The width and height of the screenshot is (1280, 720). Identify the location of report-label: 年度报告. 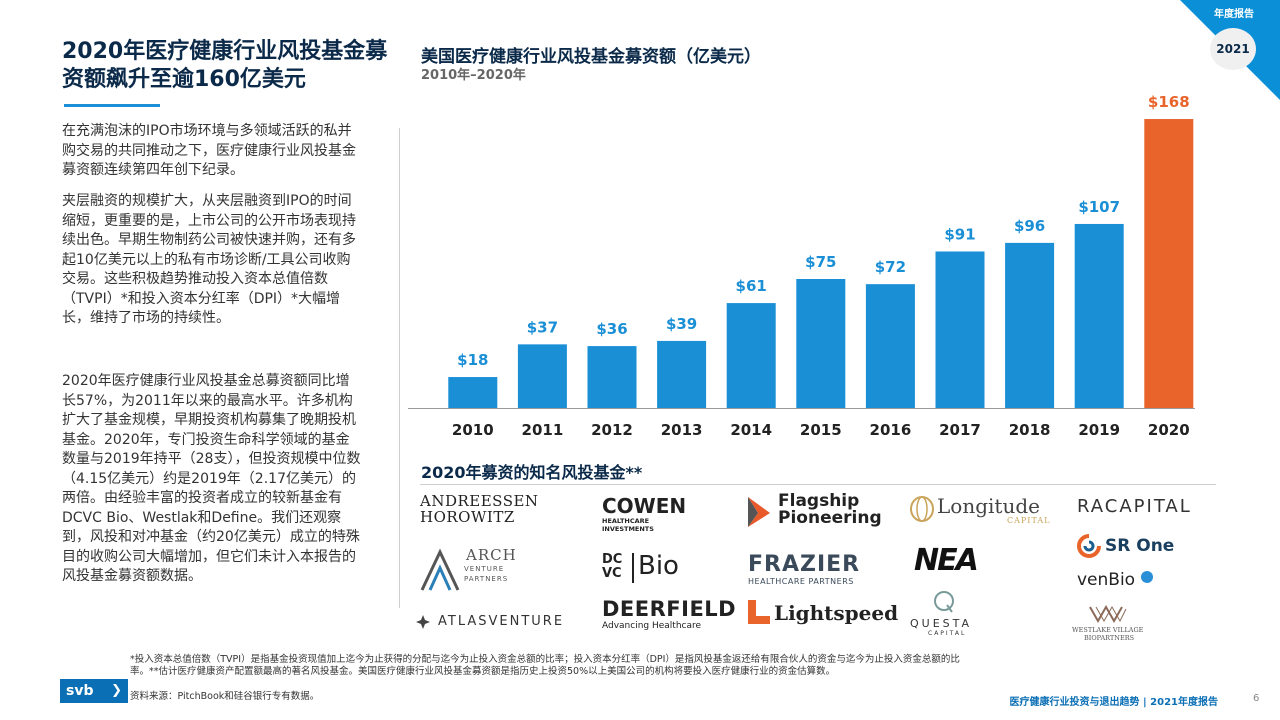
(1234, 14).